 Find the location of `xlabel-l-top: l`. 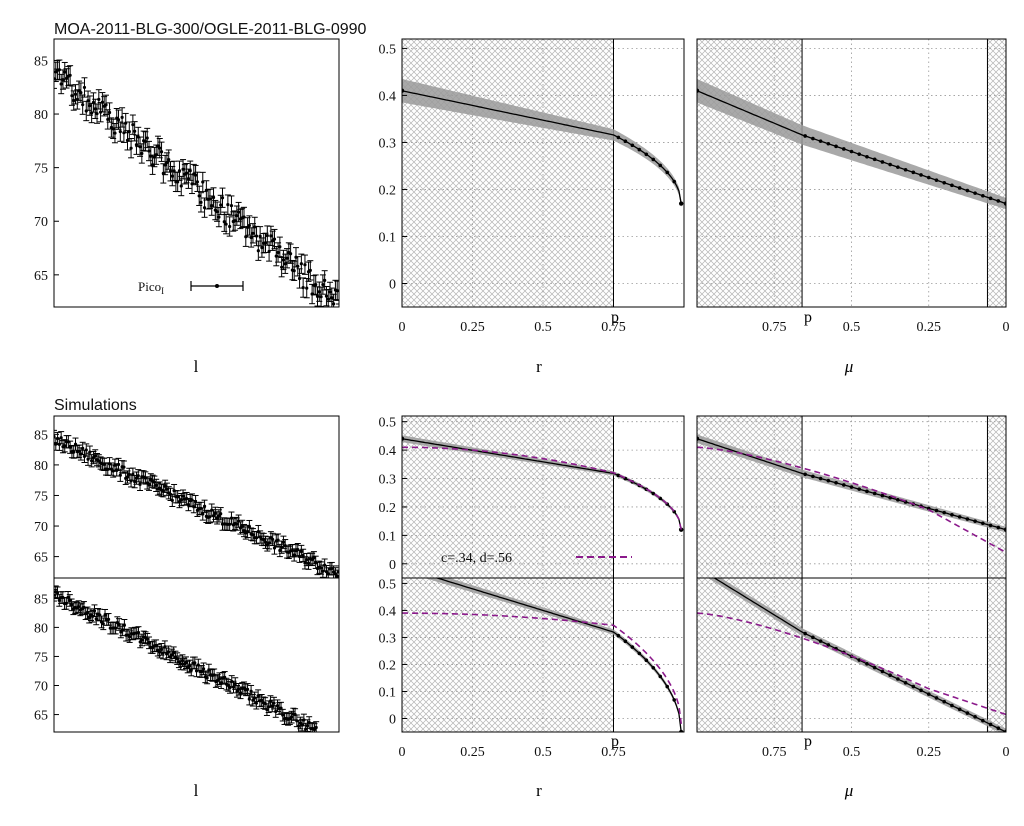

xlabel-l-top: l is located at coordinates (196, 366).